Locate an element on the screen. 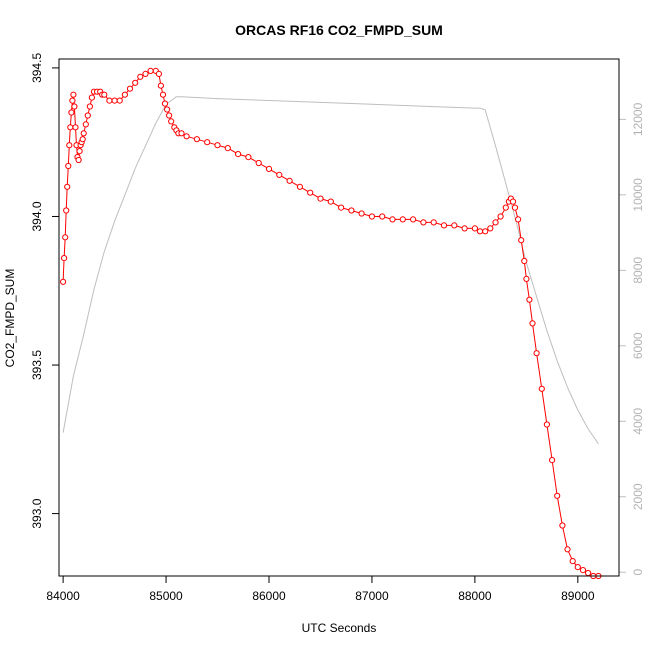  x-tick-label: 88000 is located at coordinates (475, 596).